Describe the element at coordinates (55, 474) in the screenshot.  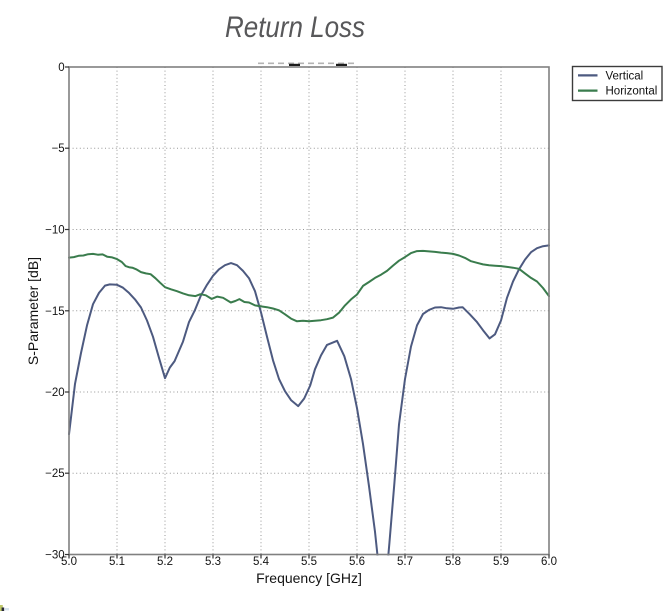
I see `svg-text: −25` at that location.